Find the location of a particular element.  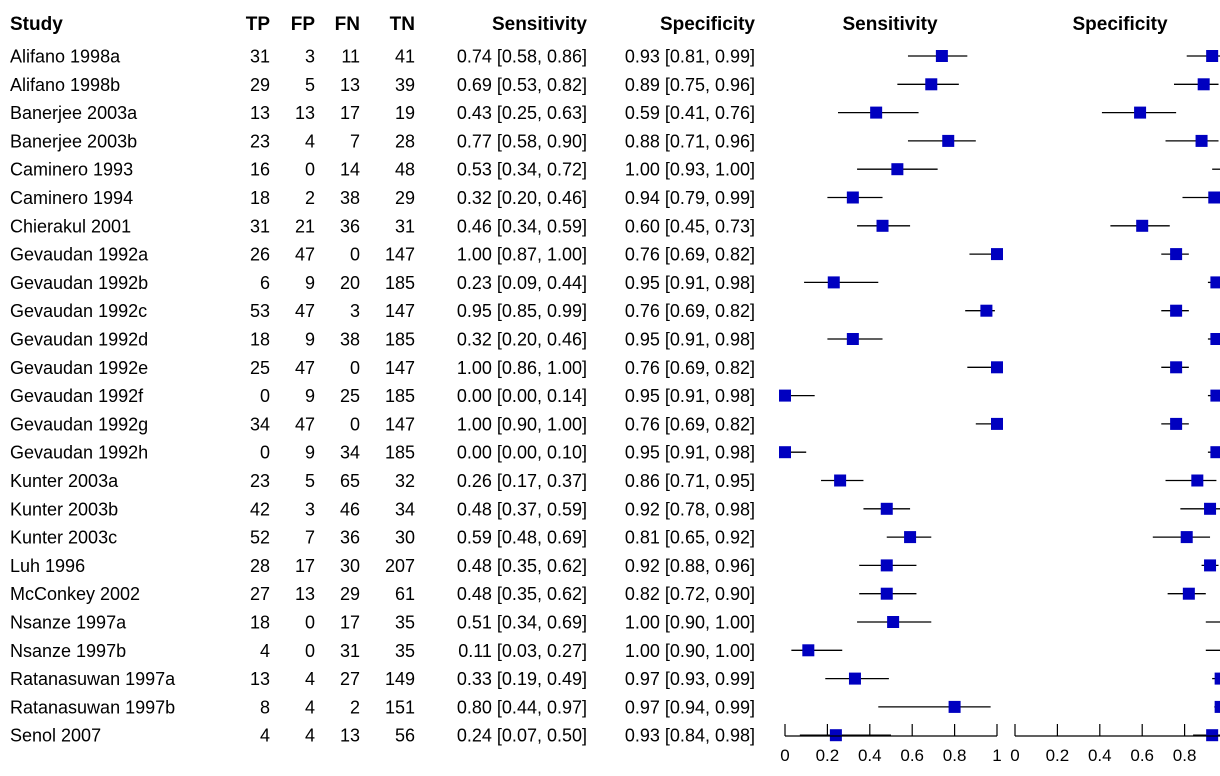

cell-sens-text: 0.00 [0.00, 0.14] is located at coordinates (522, 396).